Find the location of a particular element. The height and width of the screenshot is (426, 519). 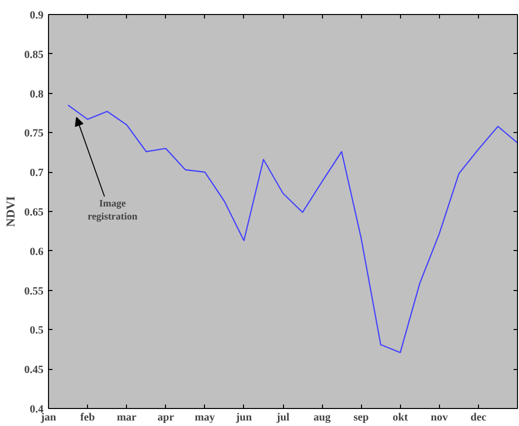

x-tick-label: may is located at coordinates (205, 418).